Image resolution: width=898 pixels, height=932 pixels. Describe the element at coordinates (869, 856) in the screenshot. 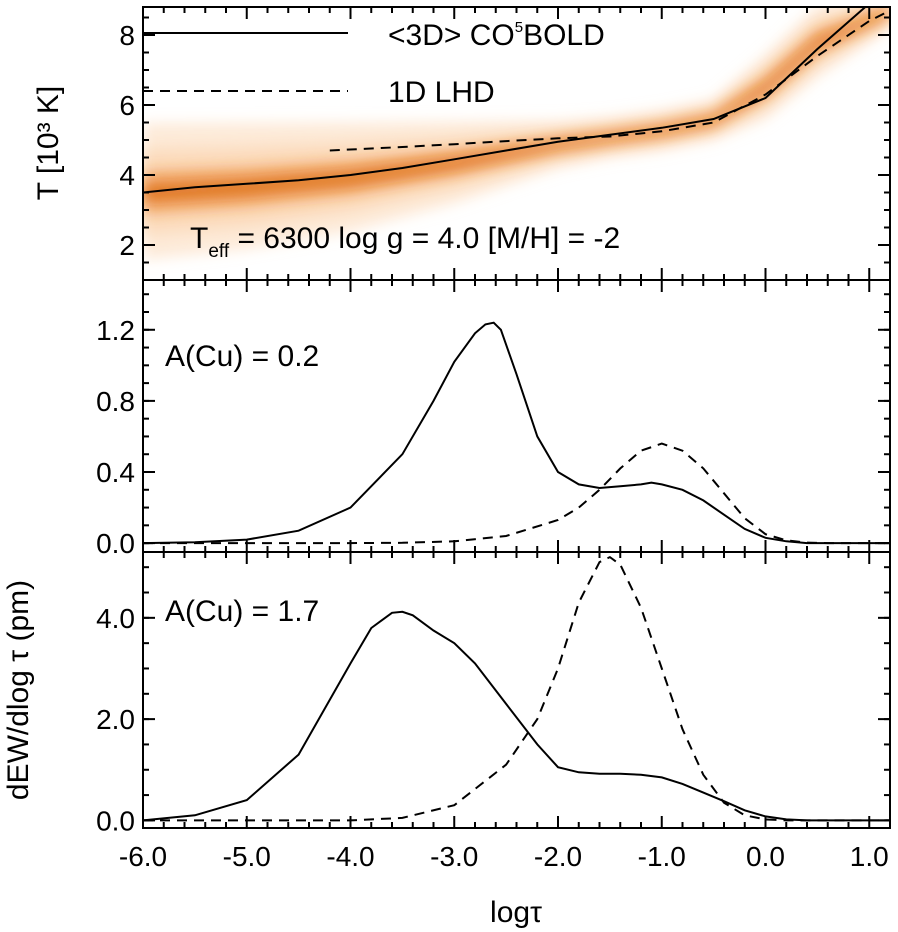

I see `x-tick-label: 1.0` at that location.